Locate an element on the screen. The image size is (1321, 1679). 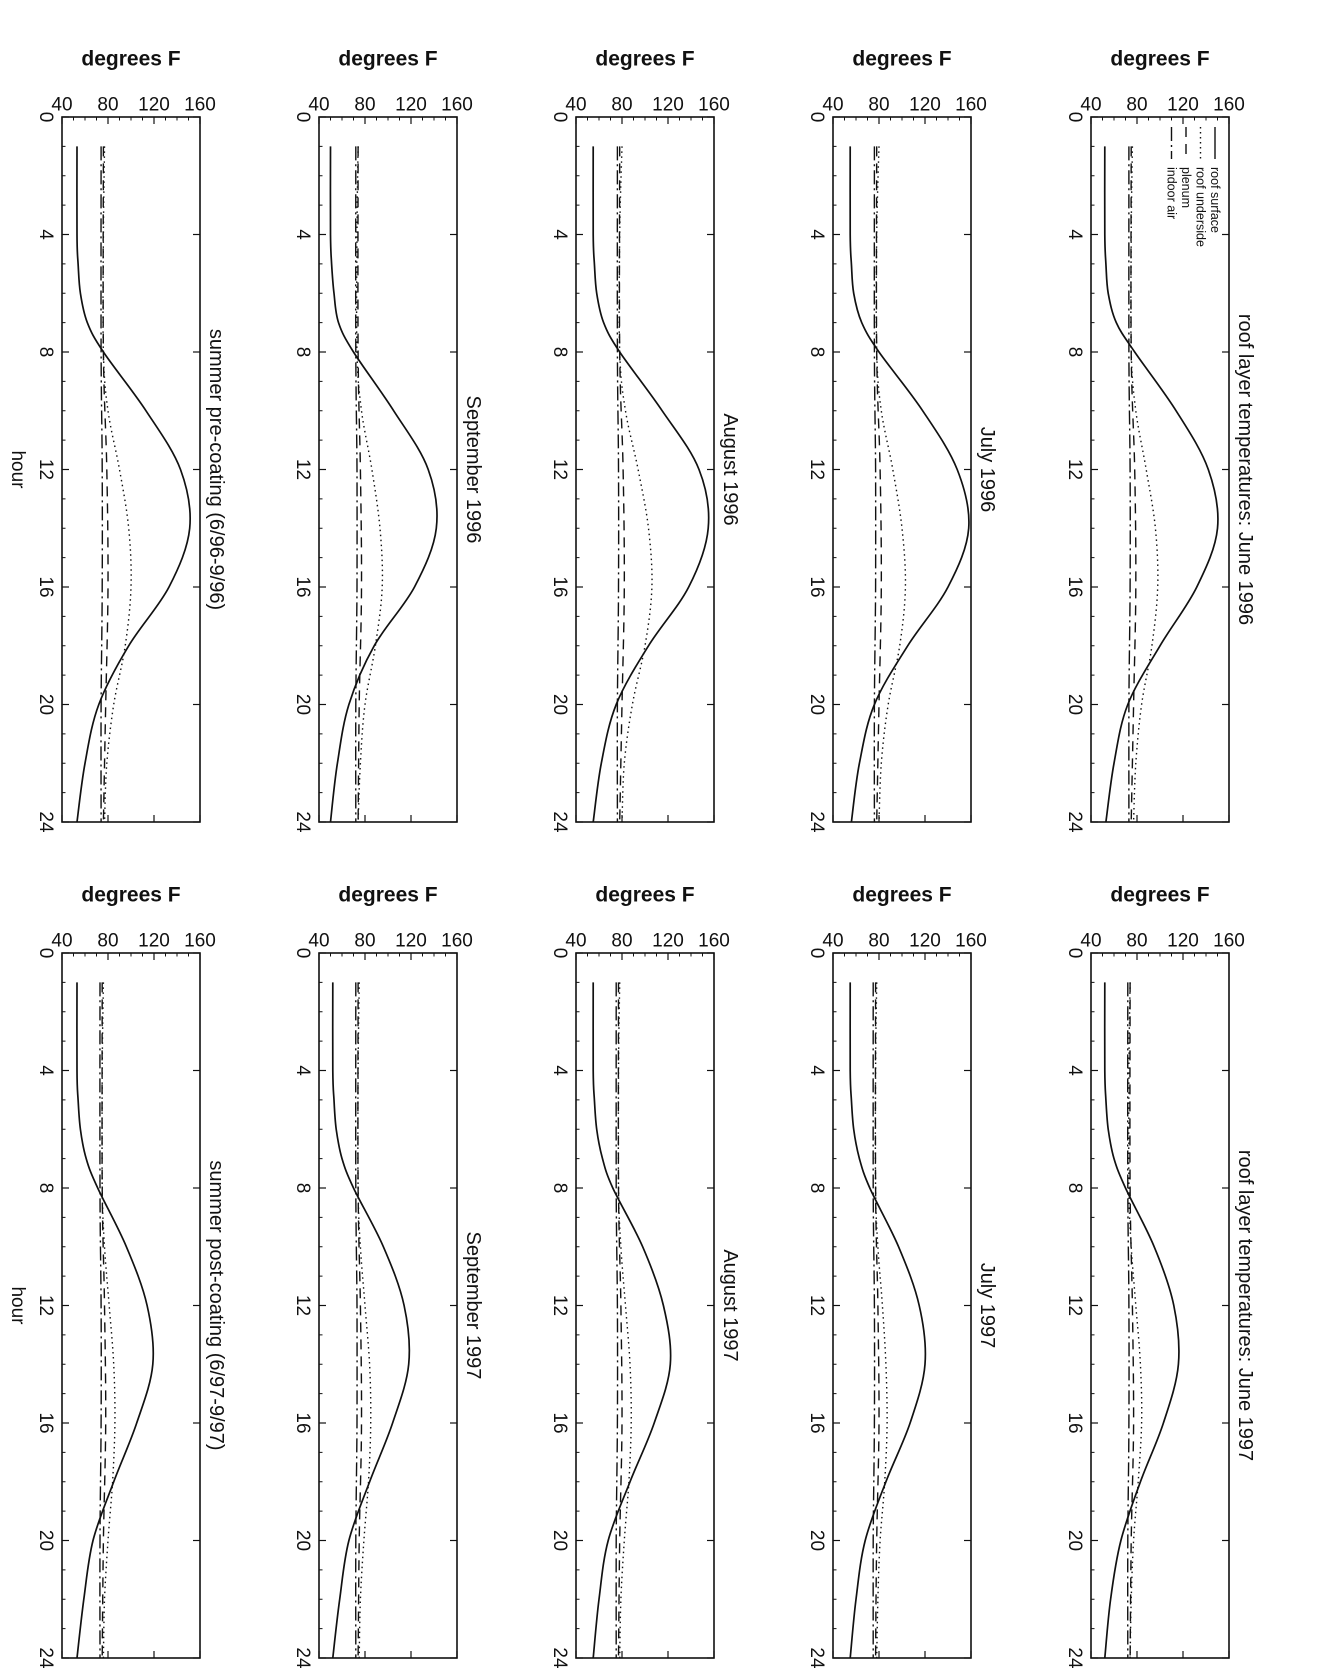
x-axis-label: hour is located at coordinates (17, 1305).